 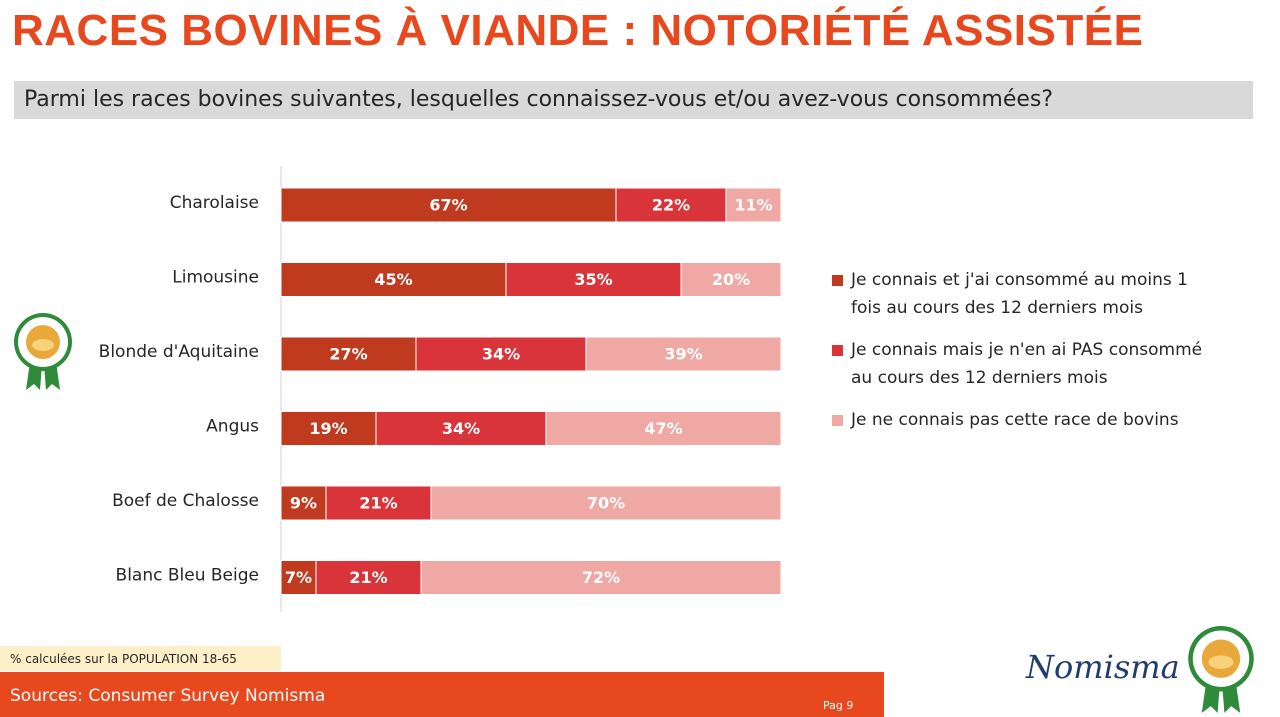 I want to click on legend-swatch-unknown, so click(x=837, y=420).